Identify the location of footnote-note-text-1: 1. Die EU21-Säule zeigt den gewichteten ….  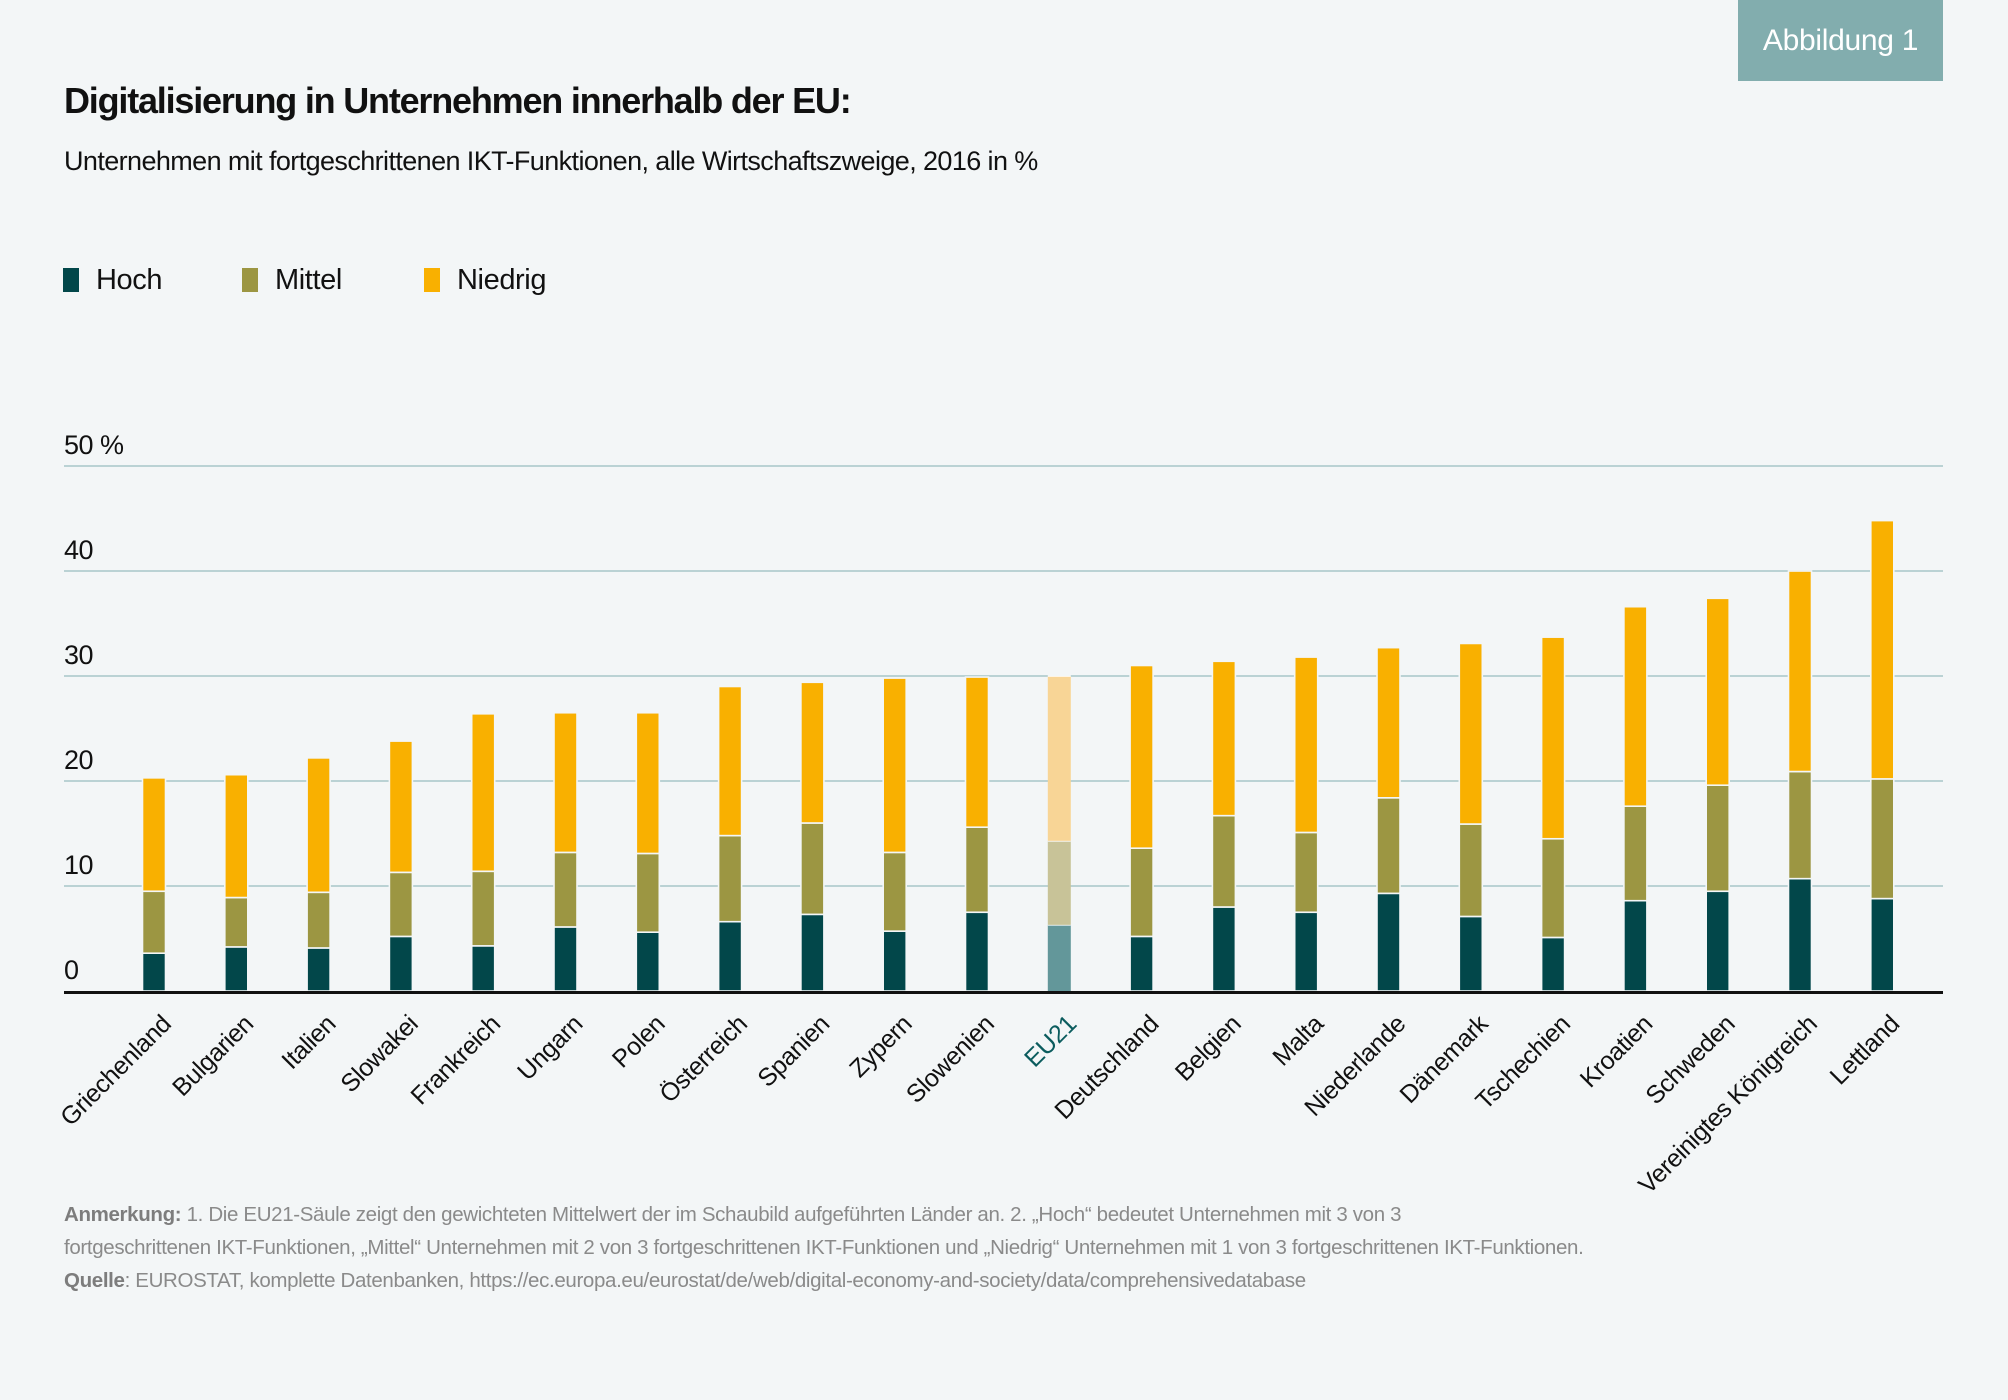
(791, 1214).